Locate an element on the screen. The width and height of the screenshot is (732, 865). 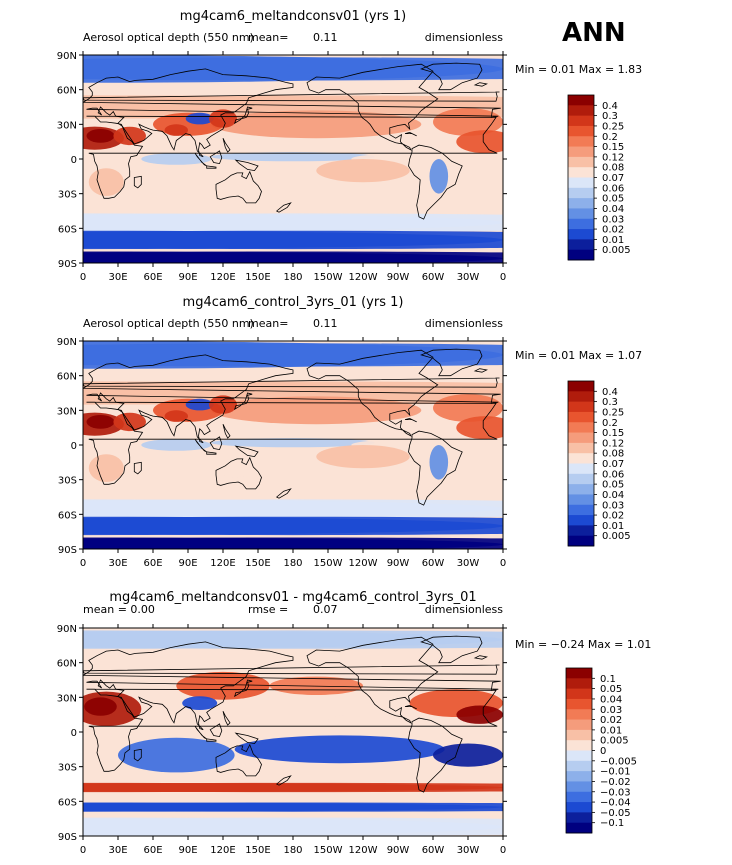
colorbar-label: 0.12 is located at coordinates (613, 443).